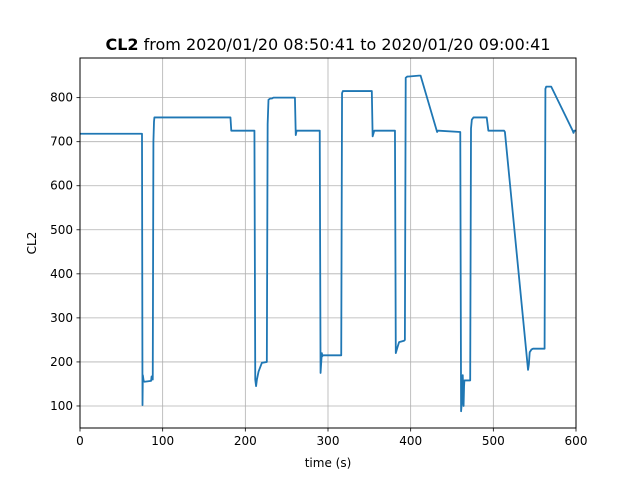 Image resolution: width=640 pixels, height=480 pixels. Describe the element at coordinates (61, 362) in the screenshot. I see `y-tick-label: 200` at that location.